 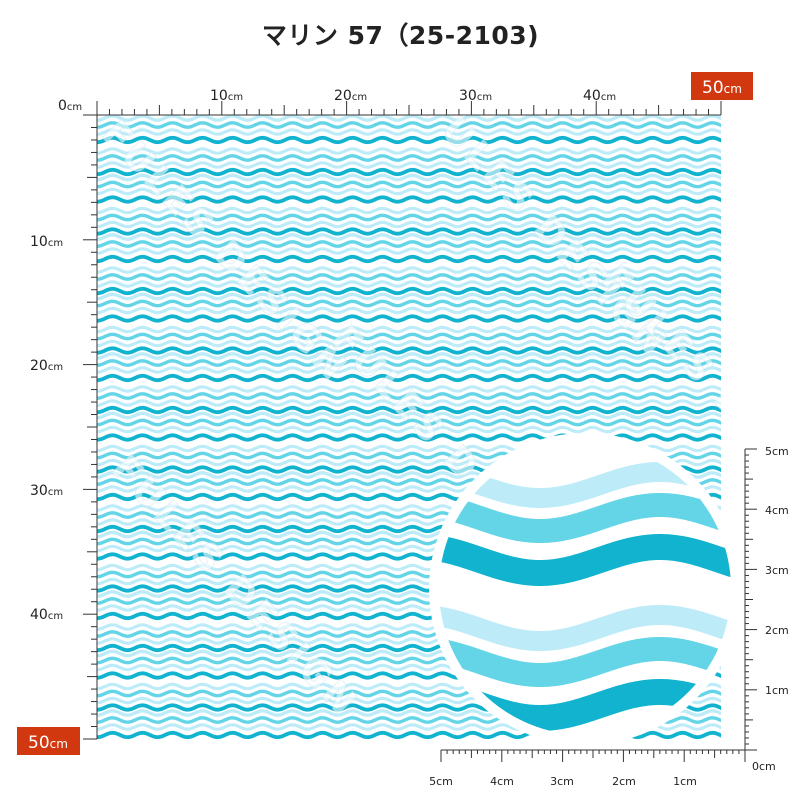 What do you see at coordinates (777, 510) in the screenshot?
I see `zoom-right-label-4: 4cm` at bounding box center [777, 510].